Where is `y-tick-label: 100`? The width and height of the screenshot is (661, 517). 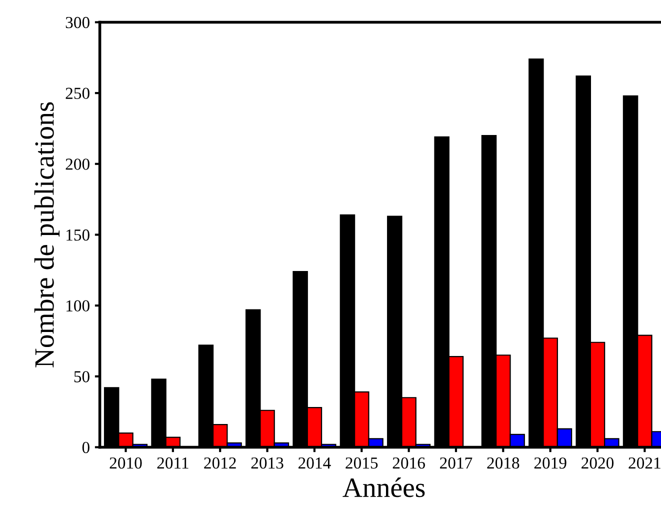
y-tick-label: 100 is located at coordinates (78, 306).